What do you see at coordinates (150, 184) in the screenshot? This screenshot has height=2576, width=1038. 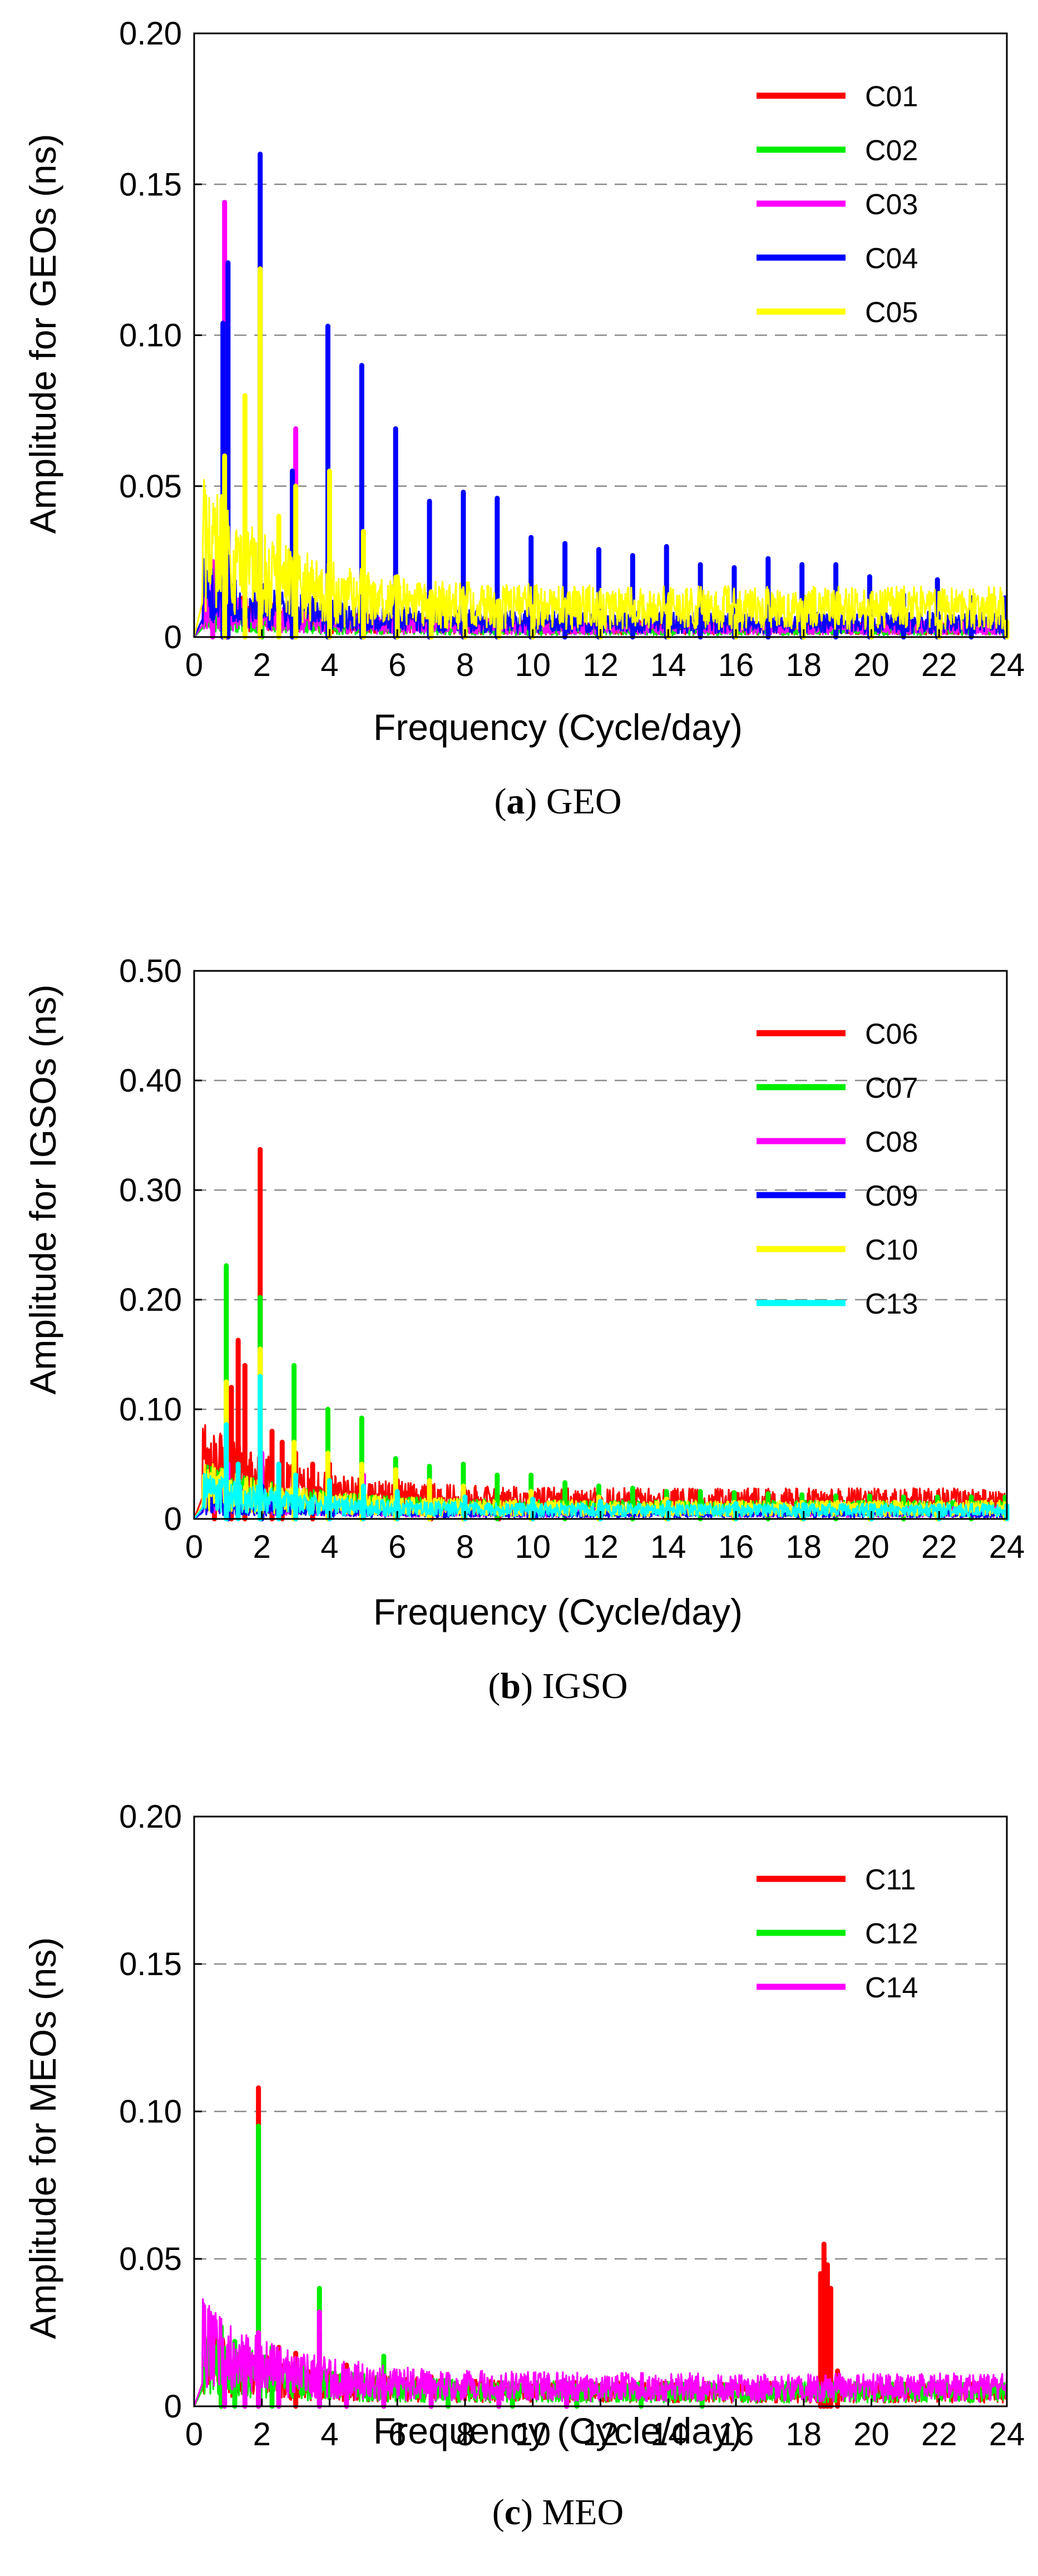 I see `panel-a-y-tick-label: 0.15` at bounding box center [150, 184].